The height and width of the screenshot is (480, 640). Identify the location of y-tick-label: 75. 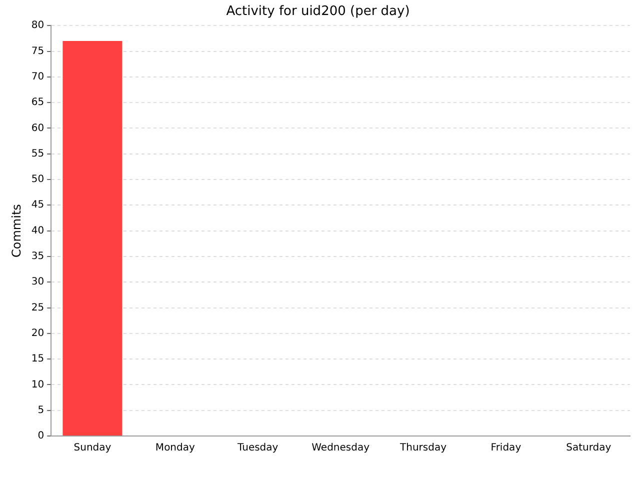
(37, 51).